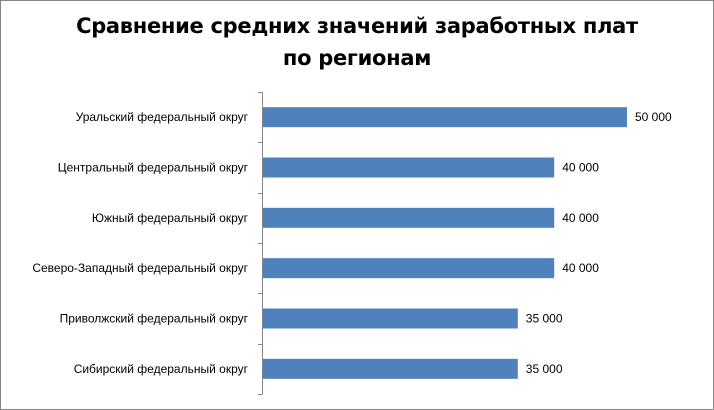  What do you see at coordinates (170, 218) in the screenshot?
I see `category-label: Южный федеральный округ` at bounding box center [170, 218].